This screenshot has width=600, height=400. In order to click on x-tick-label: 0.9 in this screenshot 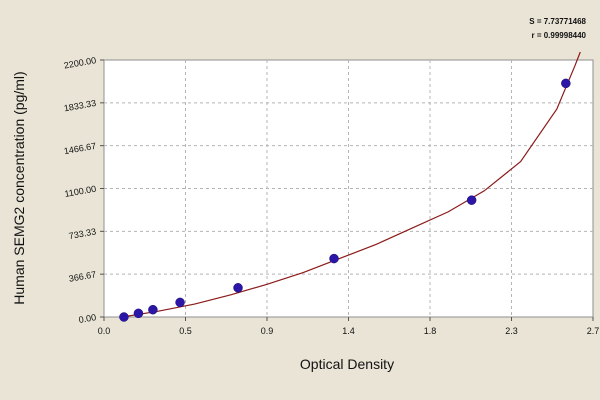, I will do `click(267, 331)`.